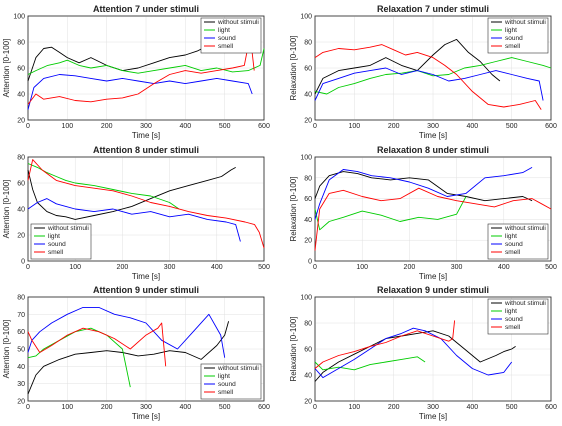  I want to click on chart-title: Relaxation 8 under stimuli, so click(433, 150).